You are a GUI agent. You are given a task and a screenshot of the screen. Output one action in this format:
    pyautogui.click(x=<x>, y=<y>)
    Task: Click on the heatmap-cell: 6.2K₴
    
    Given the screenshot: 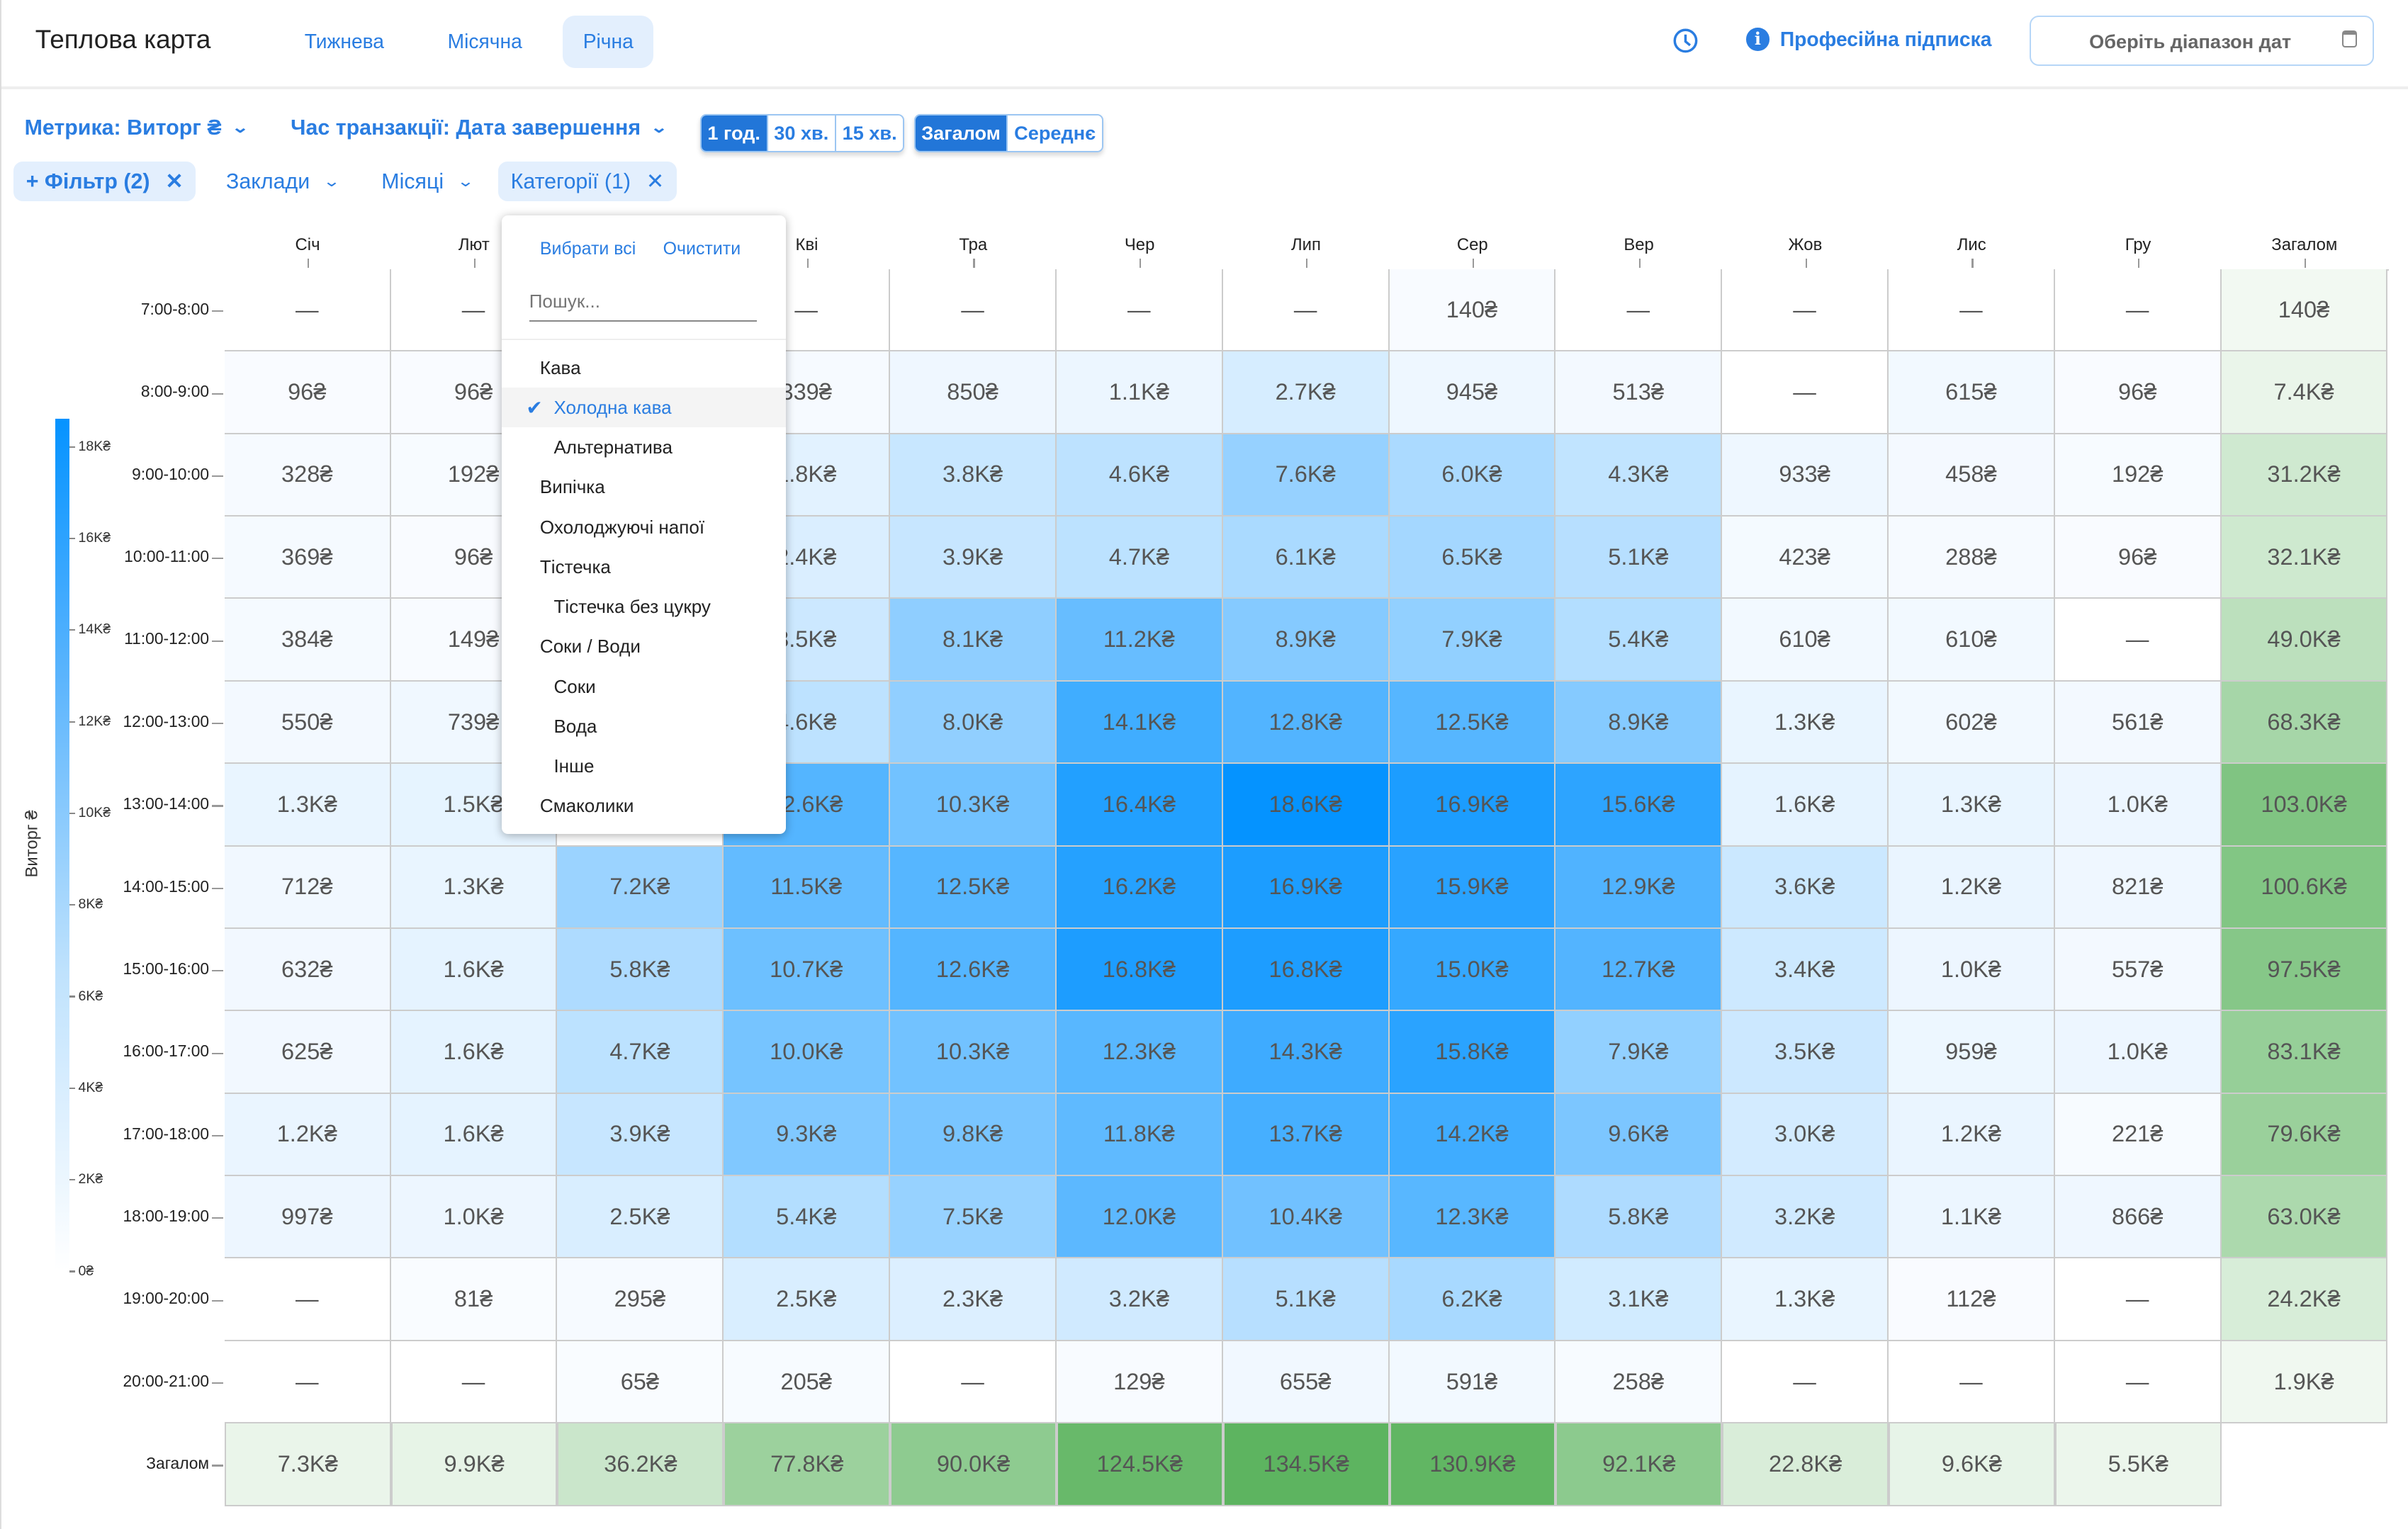 What is the action you would take?
    pyautogui.click(x=1472, y=1299)
    